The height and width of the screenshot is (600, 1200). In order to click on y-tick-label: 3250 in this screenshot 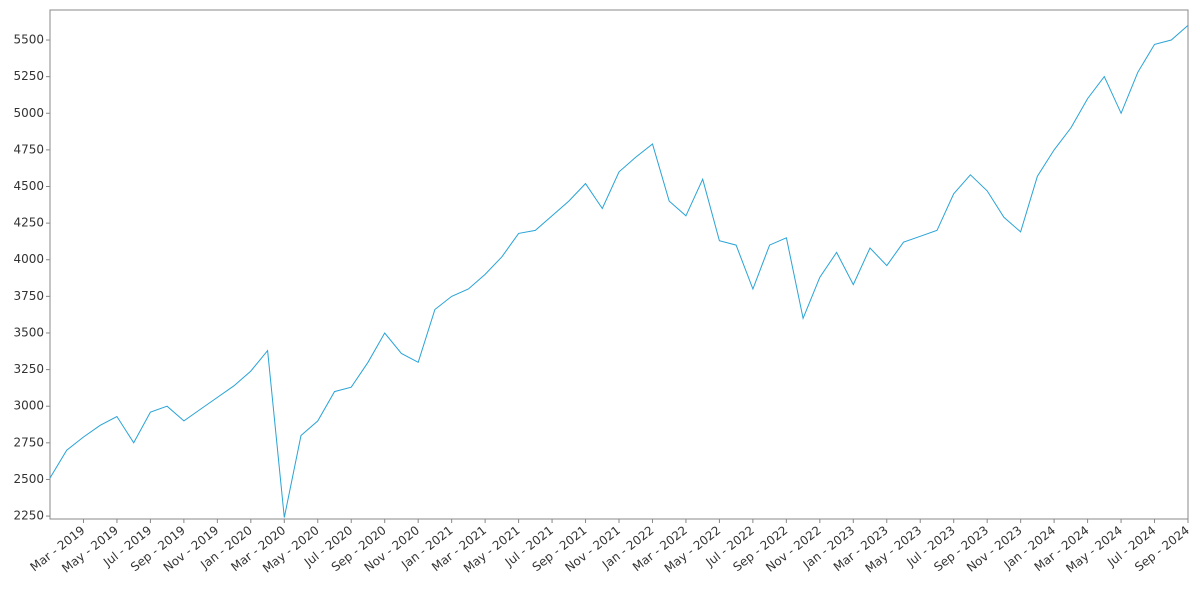, I will do `click(28, 369)`.